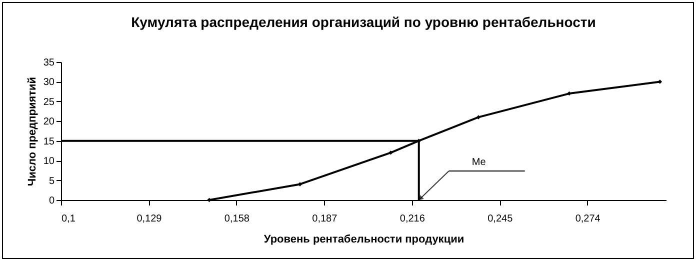  What do you see at coordinates (51, 181) in the screenshot?
I see `y-tick-label: 5` at bounding box center [51, 181].